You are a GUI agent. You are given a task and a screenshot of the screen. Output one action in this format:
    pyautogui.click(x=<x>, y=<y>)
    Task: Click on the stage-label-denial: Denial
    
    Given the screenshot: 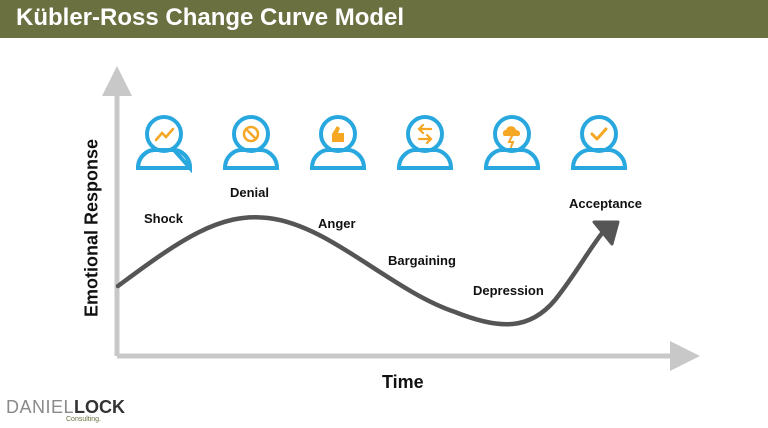 What is the action you would take?
    pyautogui.click(x=250, y=192)
    